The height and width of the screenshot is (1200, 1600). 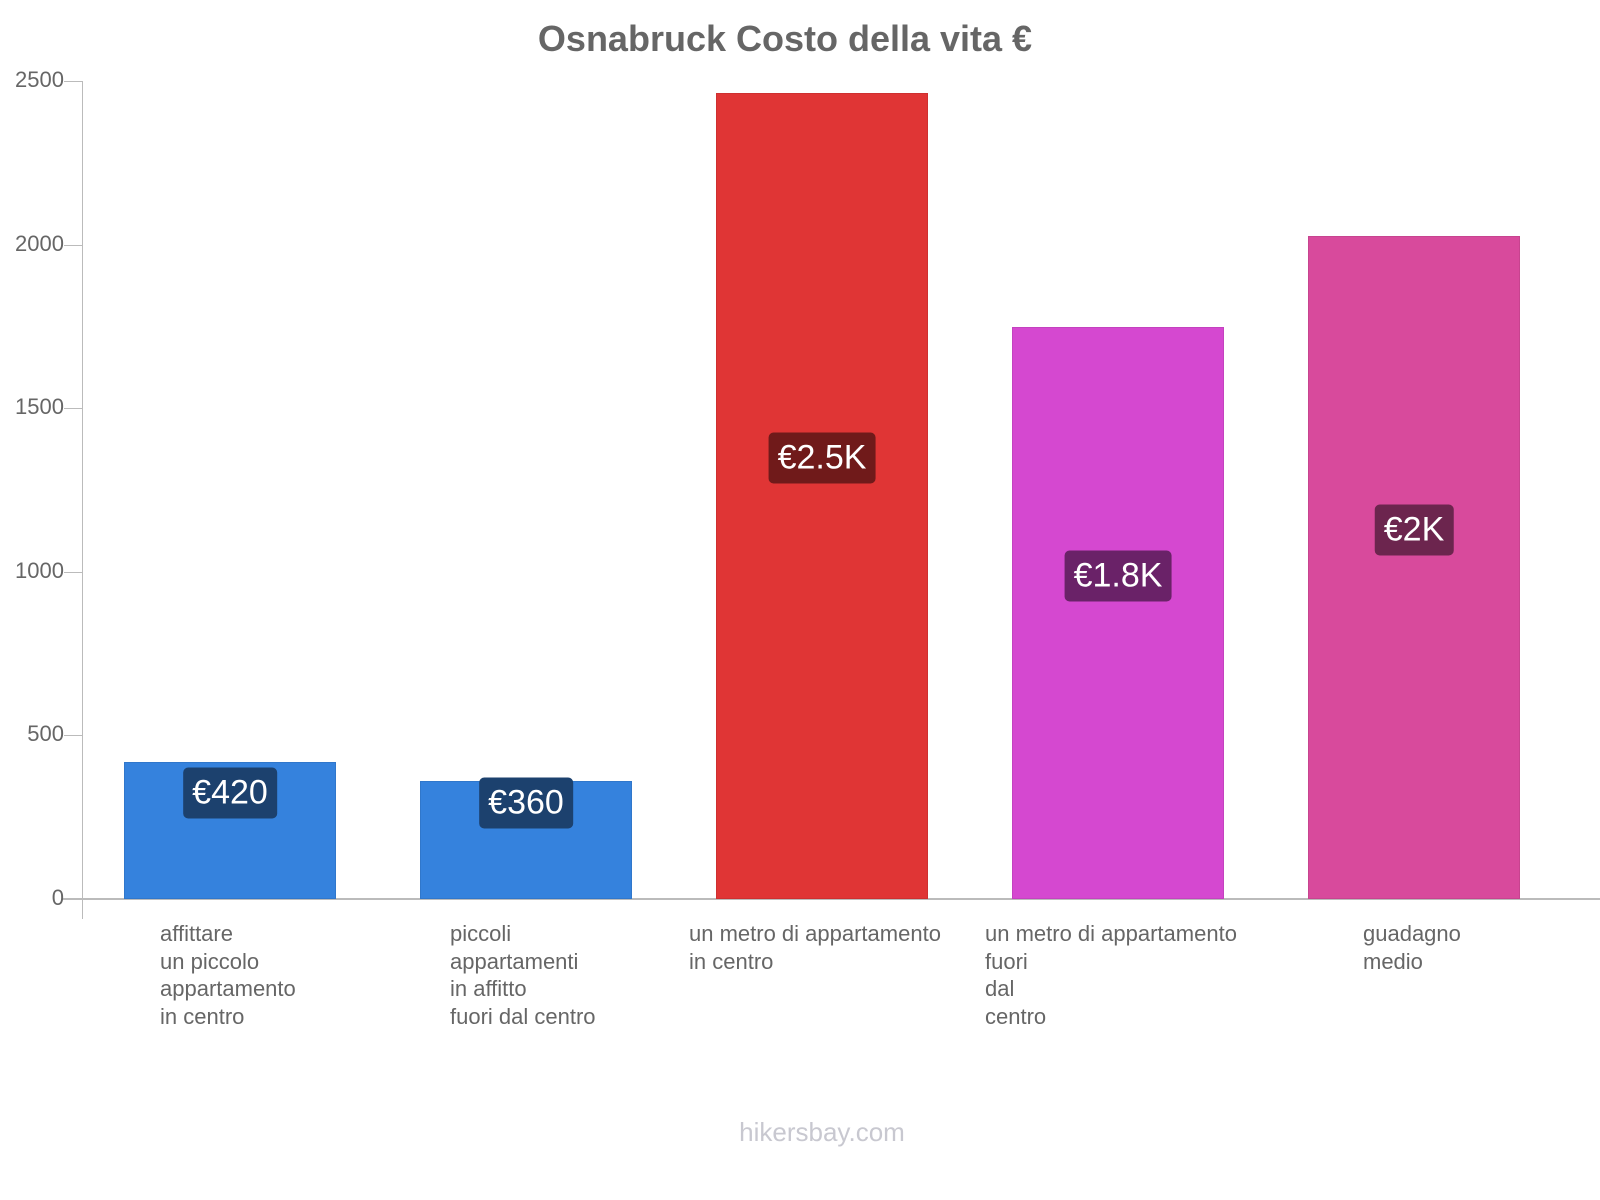 What do you see at coordinates (57, 897) in the screenshot?
I see `y-tick-label: 0` at bounding box center [57, 897].